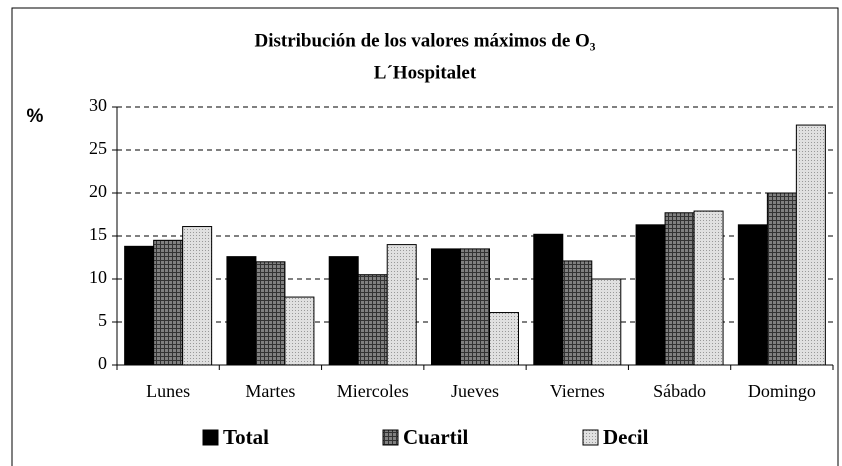  Describe the element at coordinates (98, 277) in the screenshot. I see `y-tick-label: 10` at that location.